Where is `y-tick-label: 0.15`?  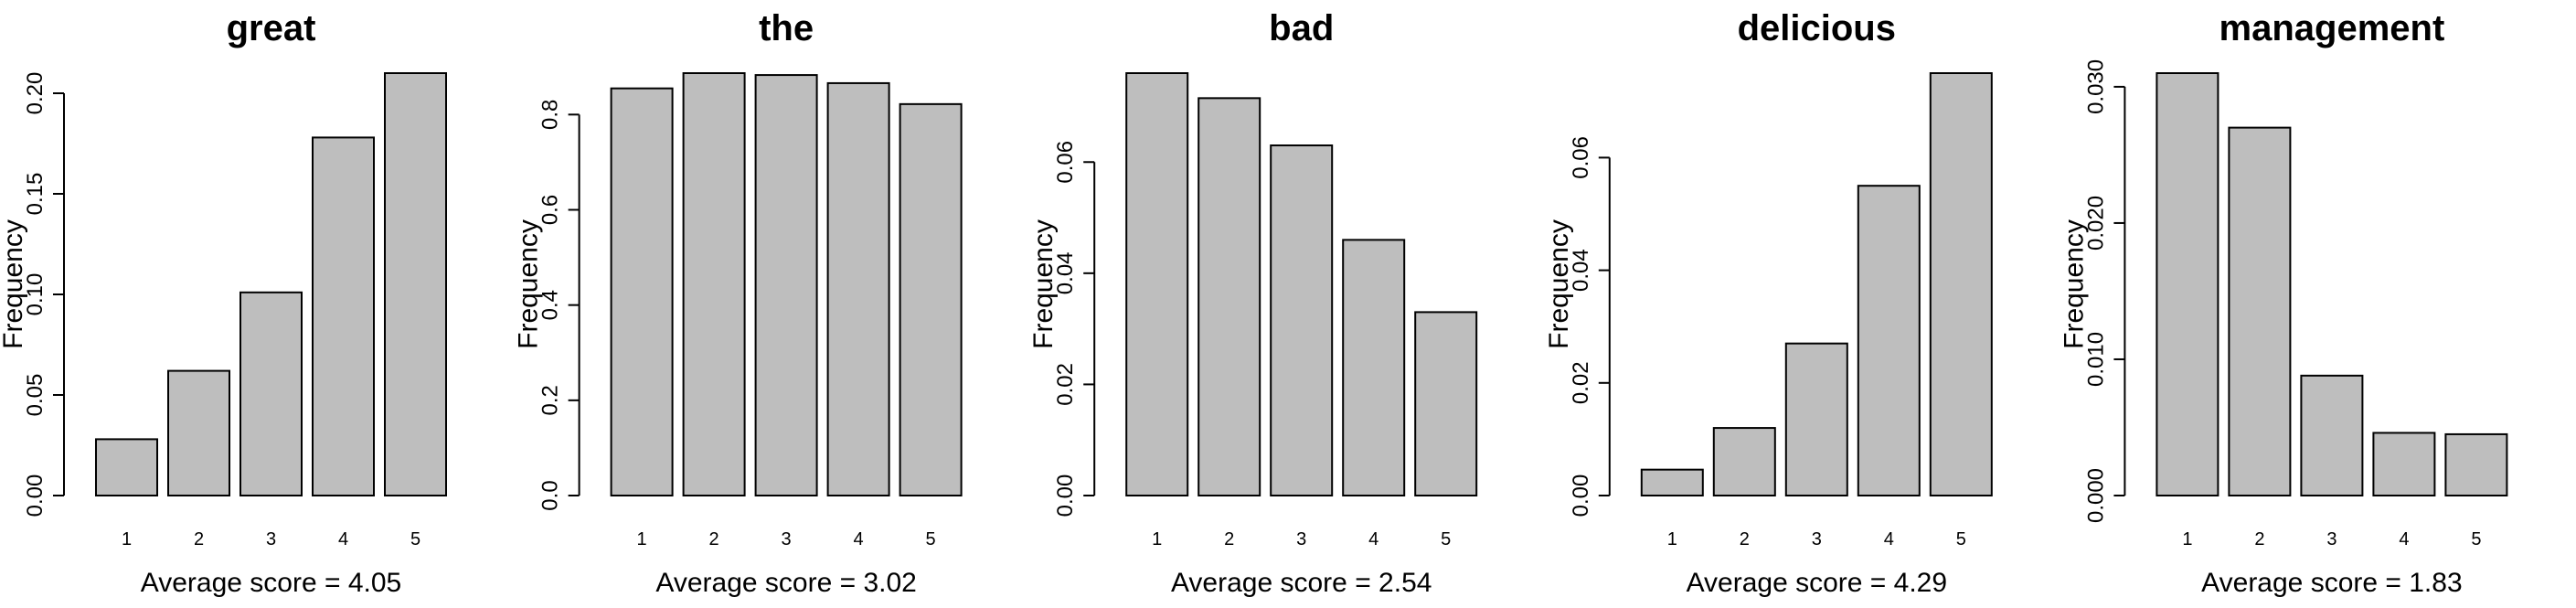 y-tick-label: 0.15 is located at coordinates (35, 194).